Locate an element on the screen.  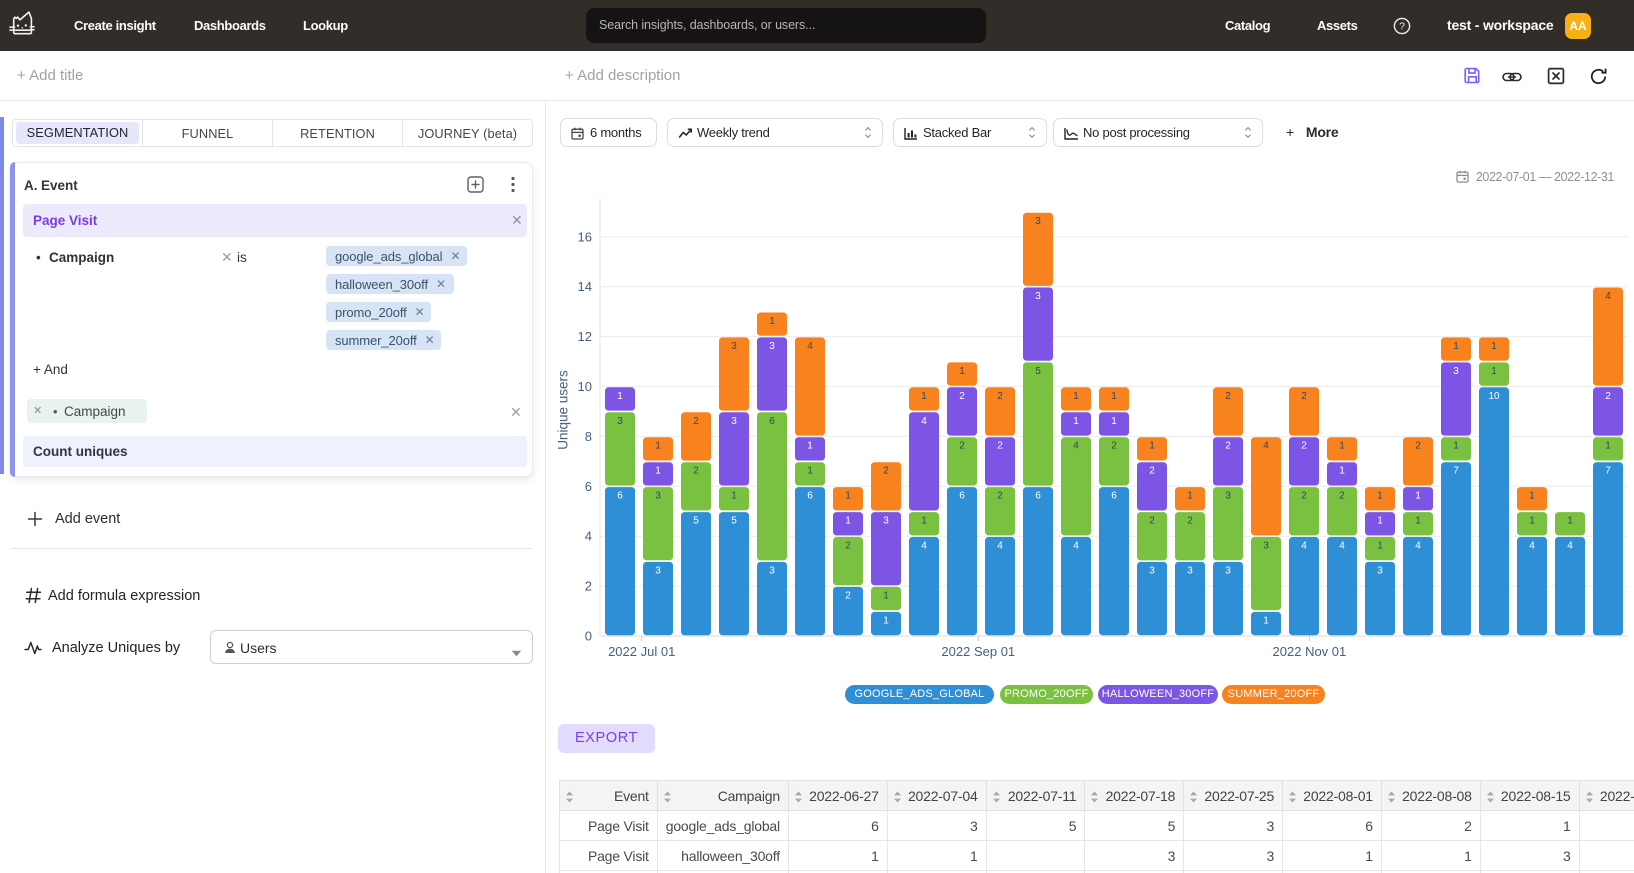
svg-text: 16 is located at coordinates (585, 236).